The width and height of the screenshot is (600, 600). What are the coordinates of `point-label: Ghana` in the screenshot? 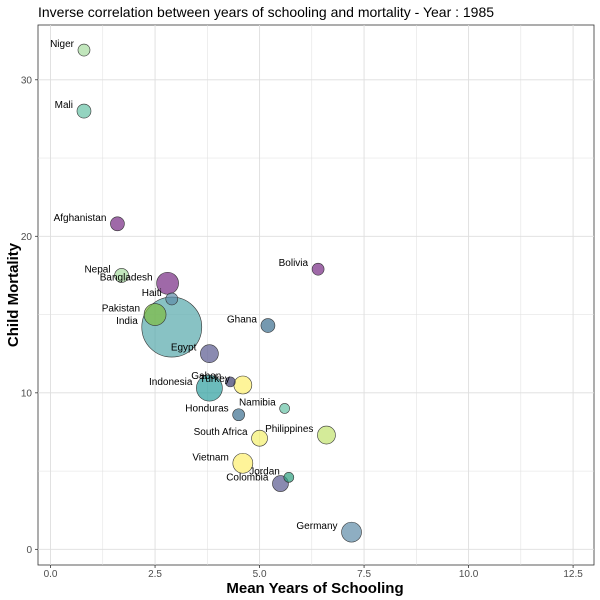 It's located at (242, 320).